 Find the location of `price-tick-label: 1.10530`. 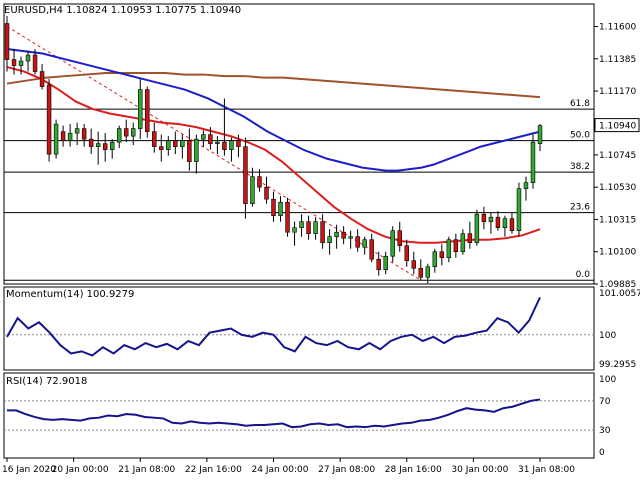

price-tick-label: 1.10530 is located at coordinates (617, 188).